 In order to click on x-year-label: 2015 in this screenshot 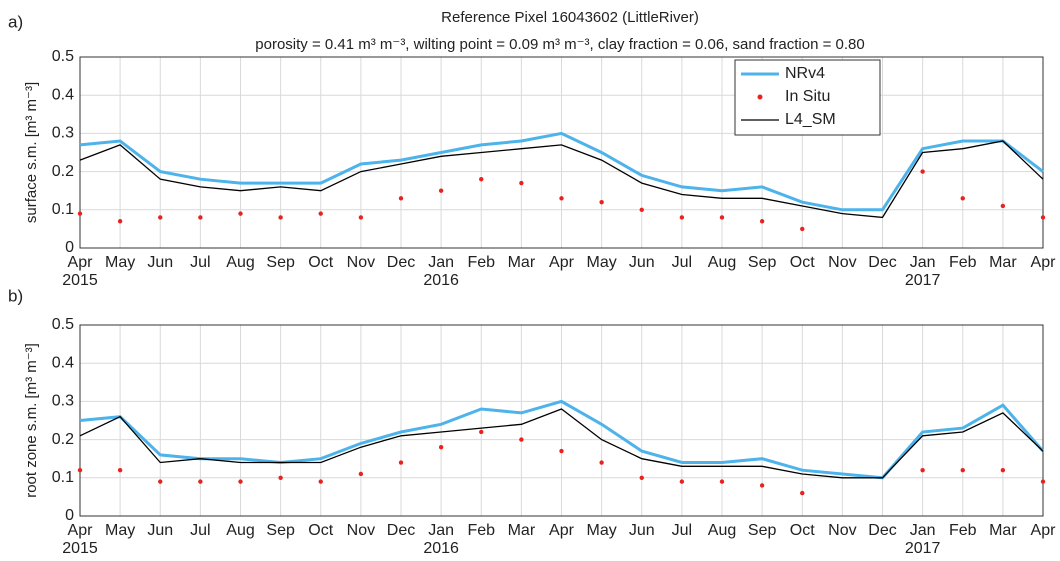, I will do `click(80, 280)`.